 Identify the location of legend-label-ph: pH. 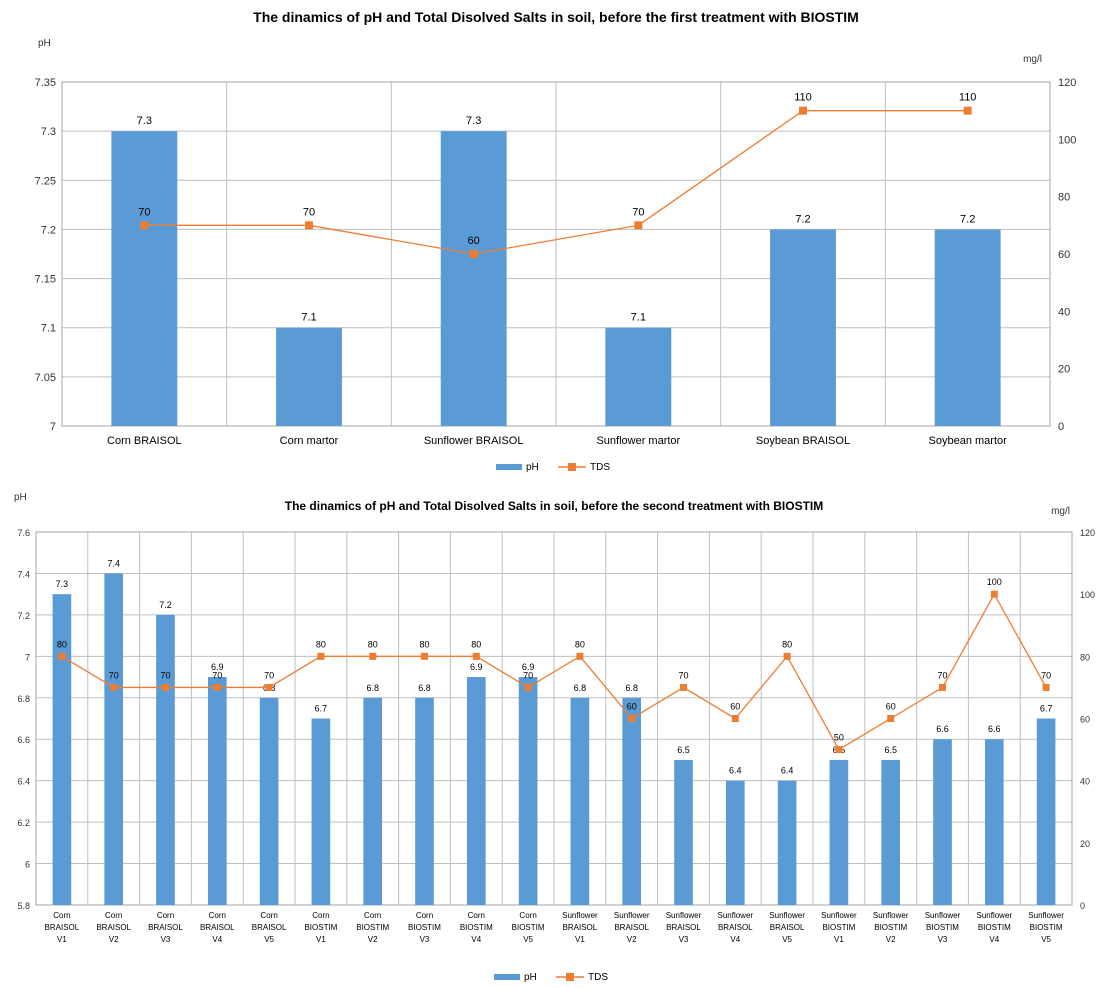
(532, 467).